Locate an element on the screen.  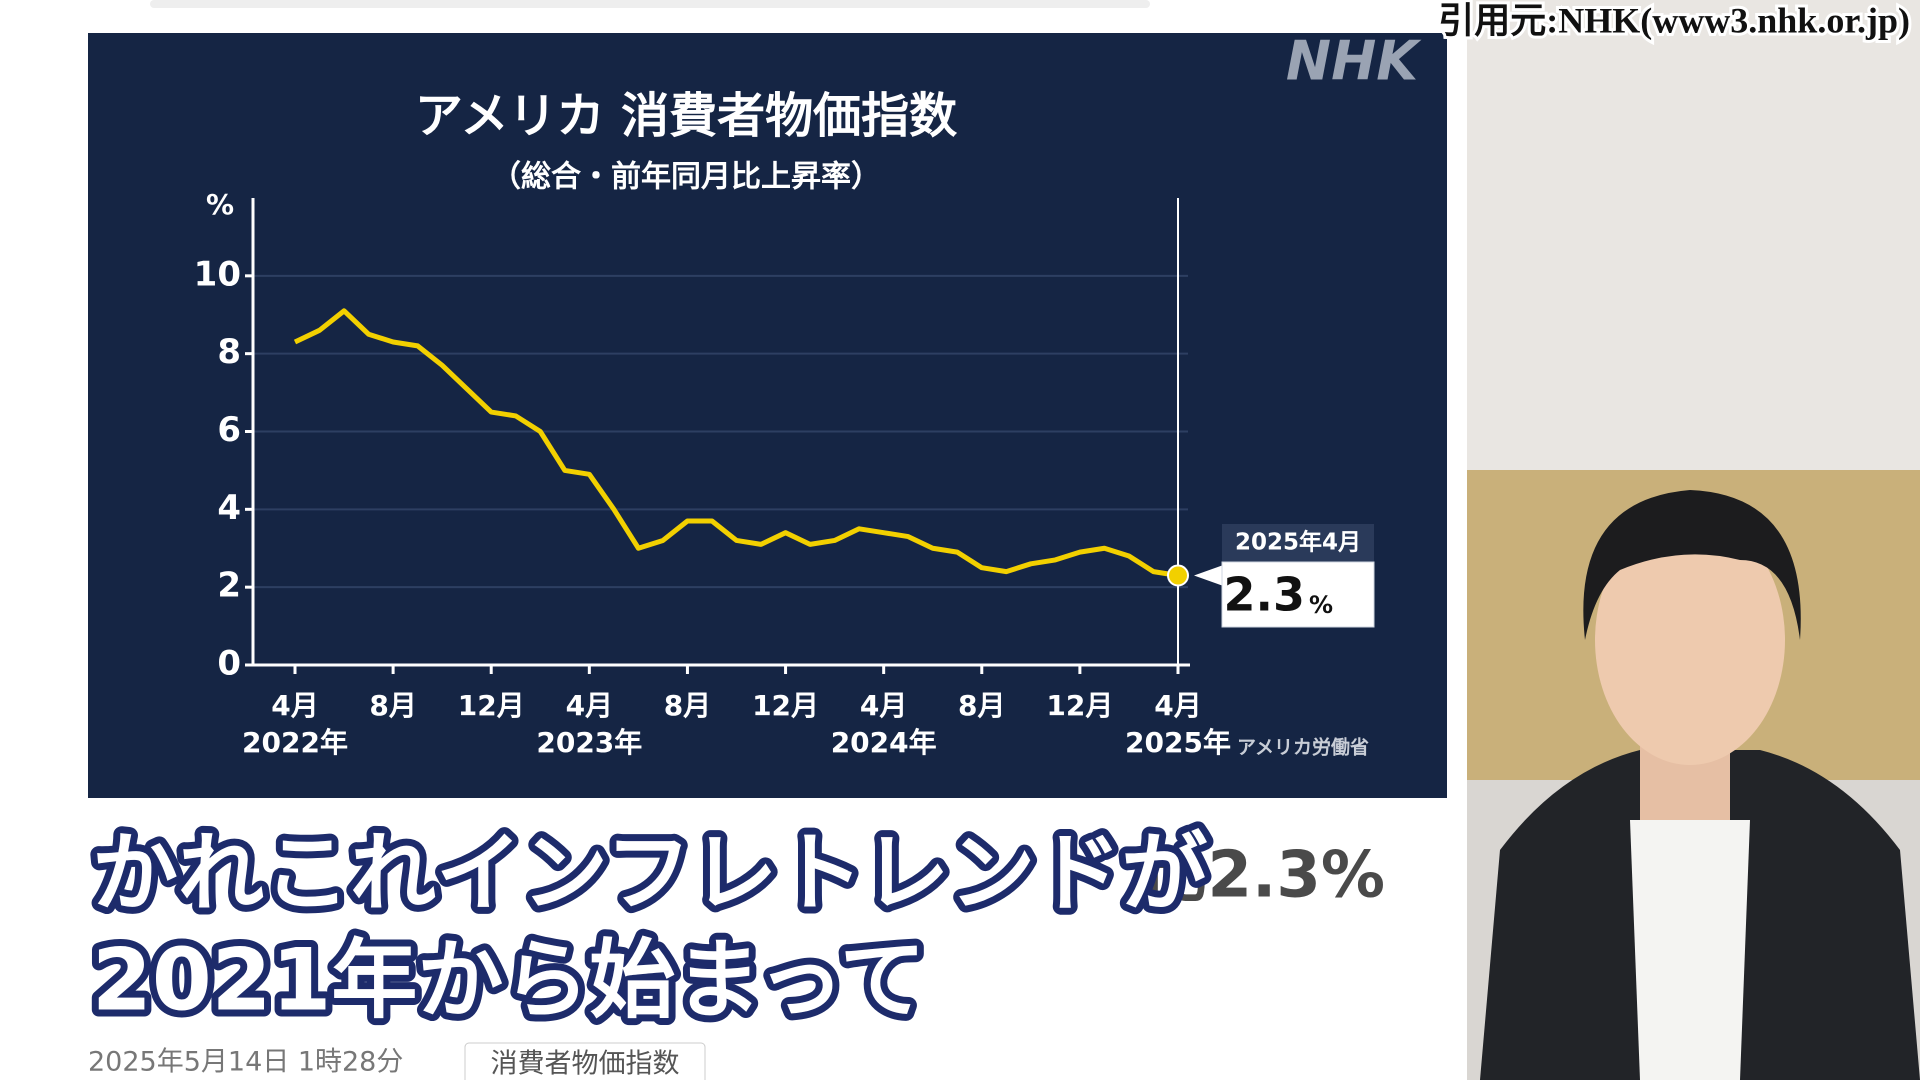
y-tick-label: 8 is located at coordinates (229, 352).